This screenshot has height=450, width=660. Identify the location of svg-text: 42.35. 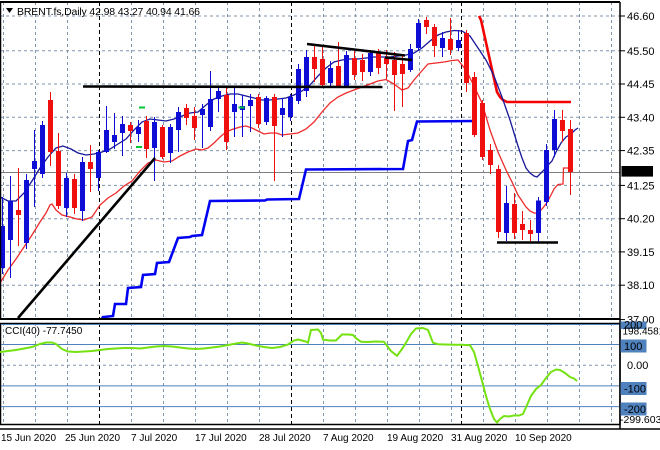
(641, 152).